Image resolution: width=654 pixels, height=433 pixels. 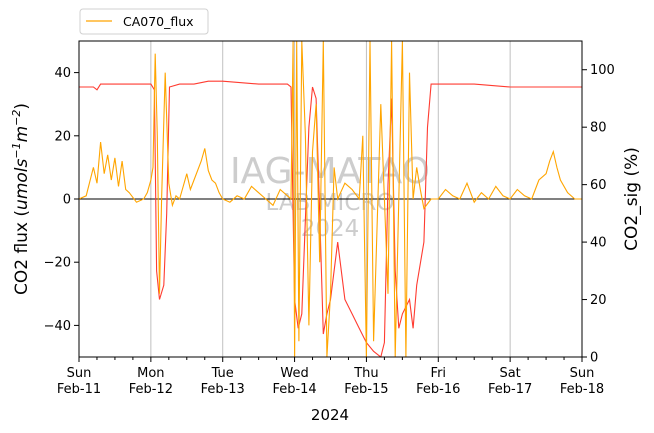 What do you see at coordinates (632, 199) in the screenshot?
I see `right-y-axis-label: CO2_sig (%)` at bounding box center [632, 199].